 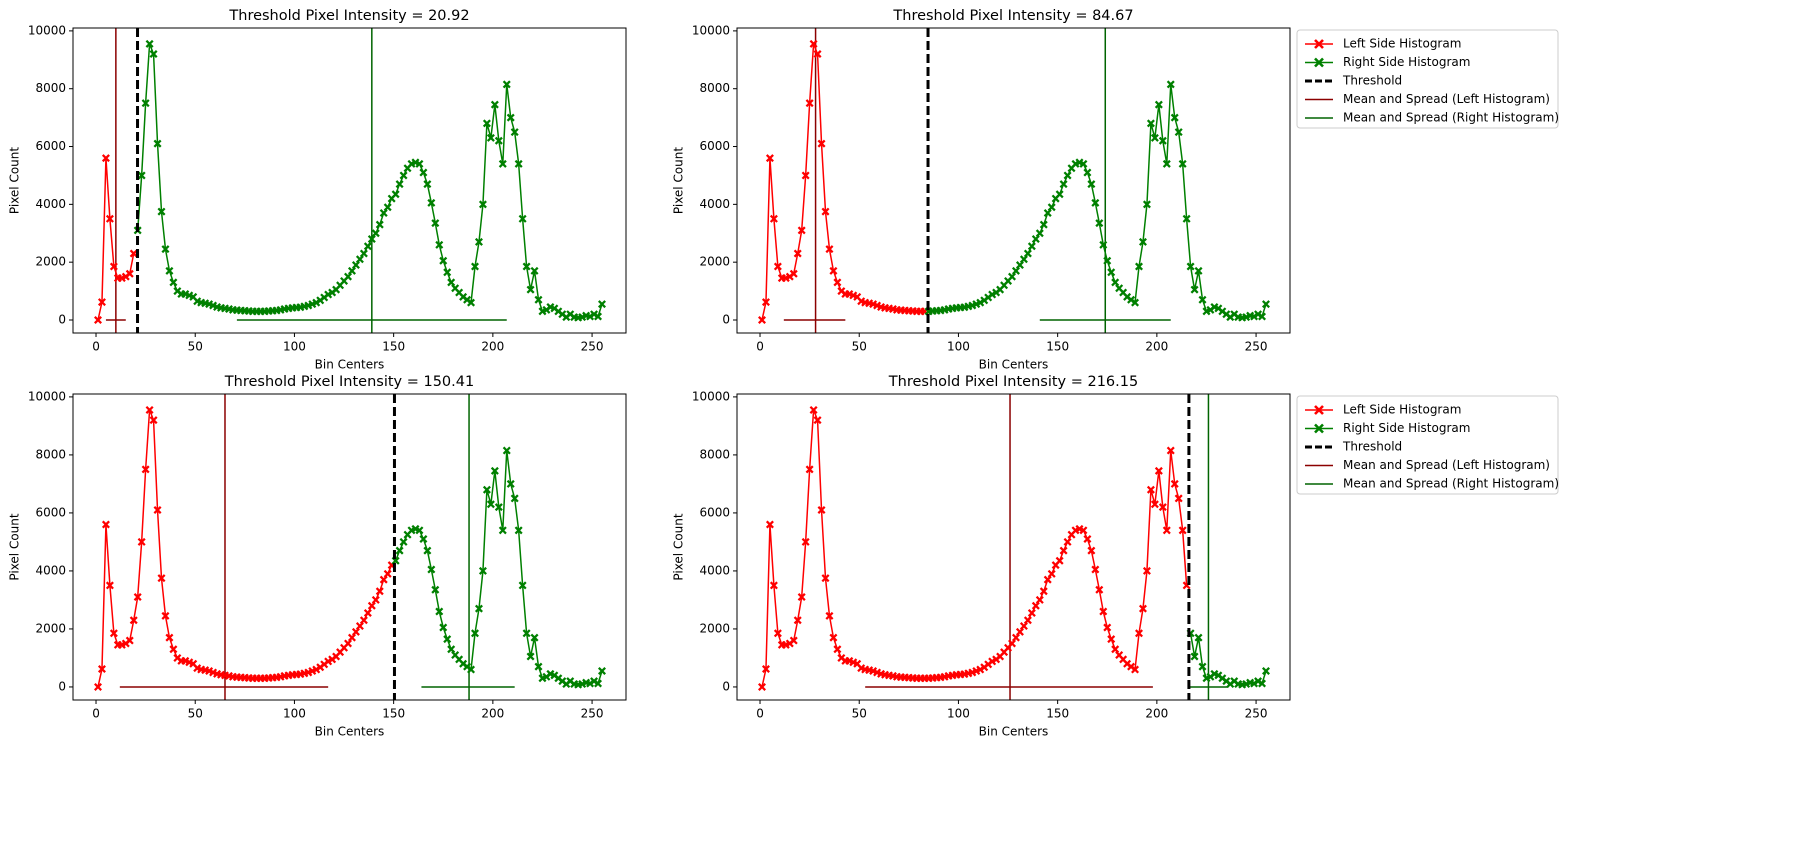 I want to click on x-axis-label: Bin Centers, so click(x=350, y=732).